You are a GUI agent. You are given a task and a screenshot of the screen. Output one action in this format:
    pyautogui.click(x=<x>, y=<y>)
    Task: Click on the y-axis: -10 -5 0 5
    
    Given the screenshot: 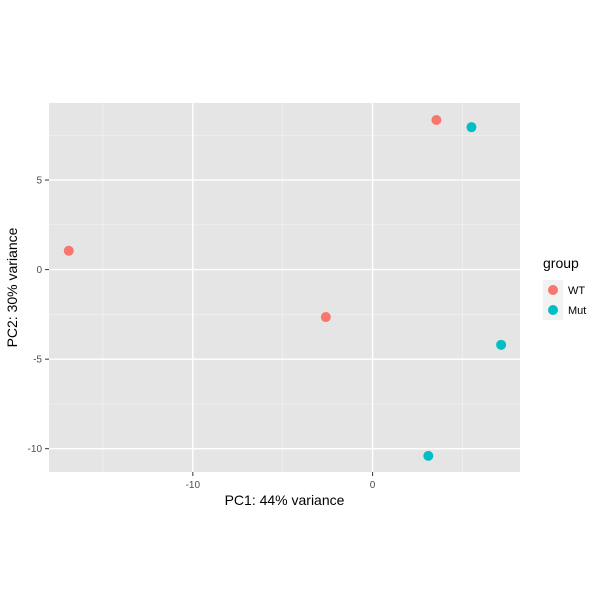 What is the action you would take?
    pyautogui.click(x=38, y=315)
    